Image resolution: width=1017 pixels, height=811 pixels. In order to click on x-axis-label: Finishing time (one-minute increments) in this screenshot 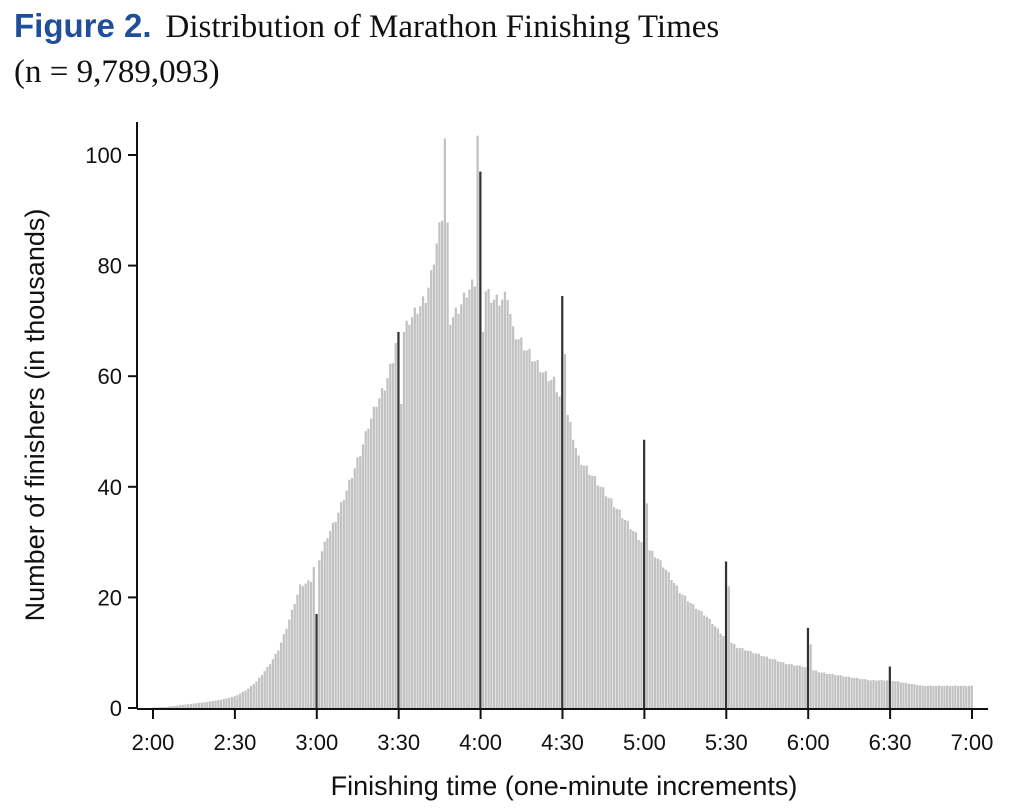, I will do `click(564, 786)`.